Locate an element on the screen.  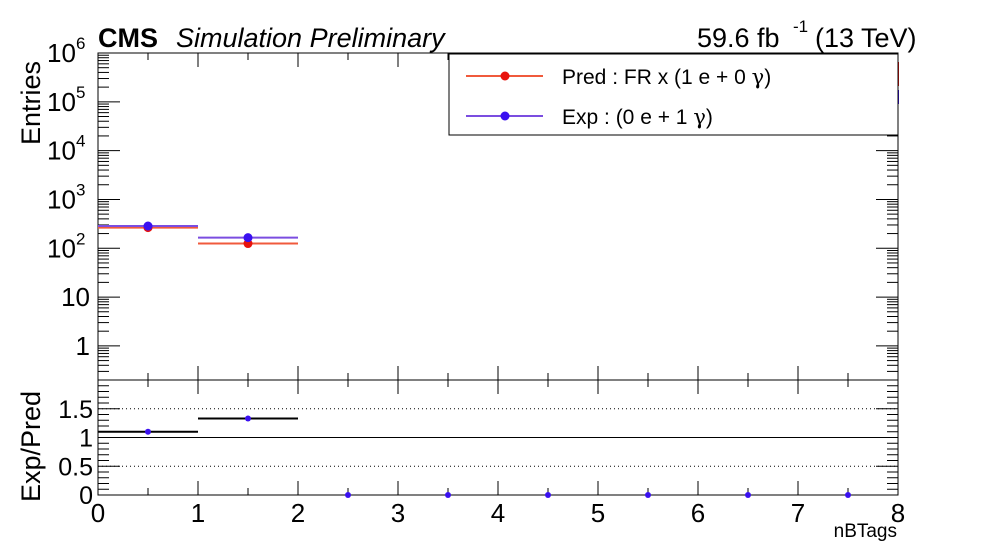
upper-y-tick-exponent: 5 is located at coordinates (80, 92).